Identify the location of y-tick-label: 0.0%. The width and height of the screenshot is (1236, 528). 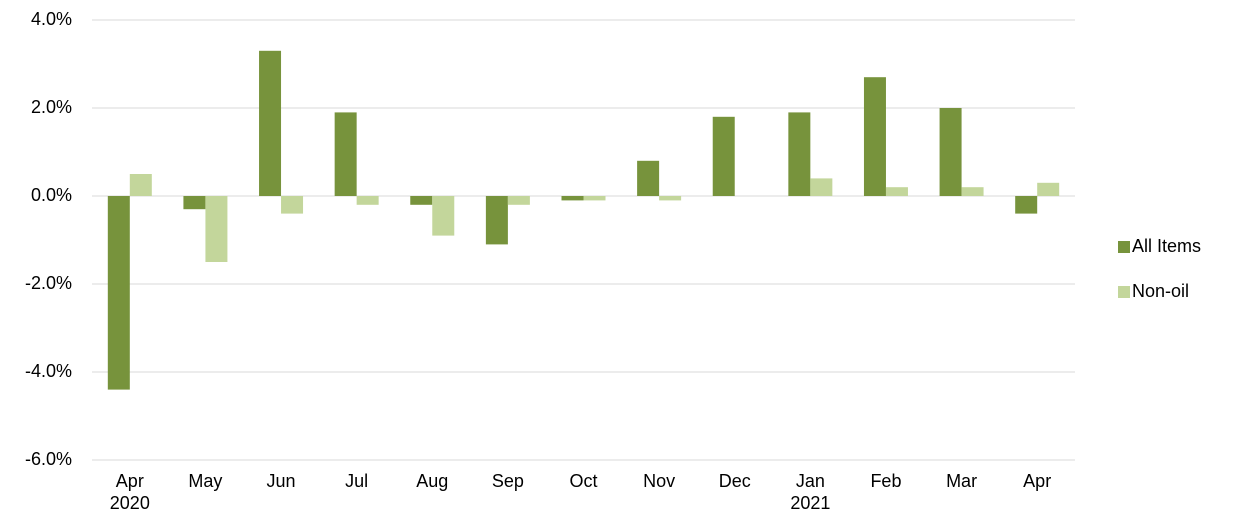
(51, 195).